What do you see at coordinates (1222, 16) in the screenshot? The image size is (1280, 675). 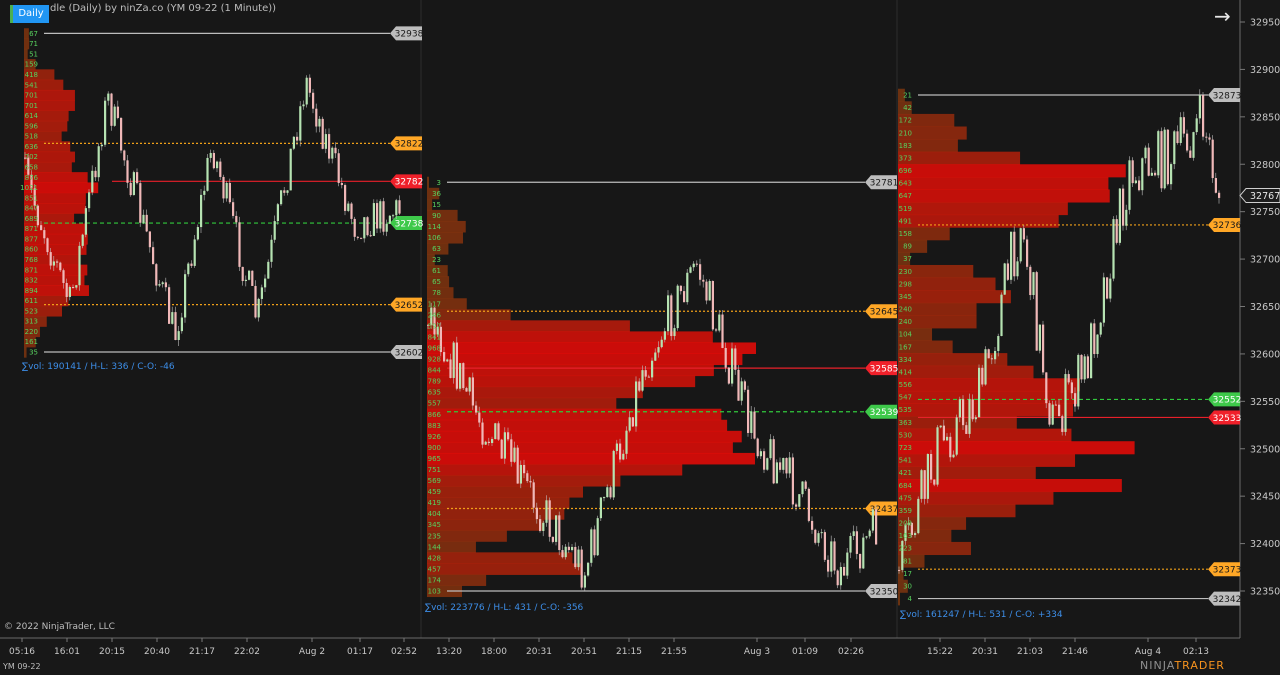 I see `arrow-right-icon: →` at bounding box center [1222, 16].